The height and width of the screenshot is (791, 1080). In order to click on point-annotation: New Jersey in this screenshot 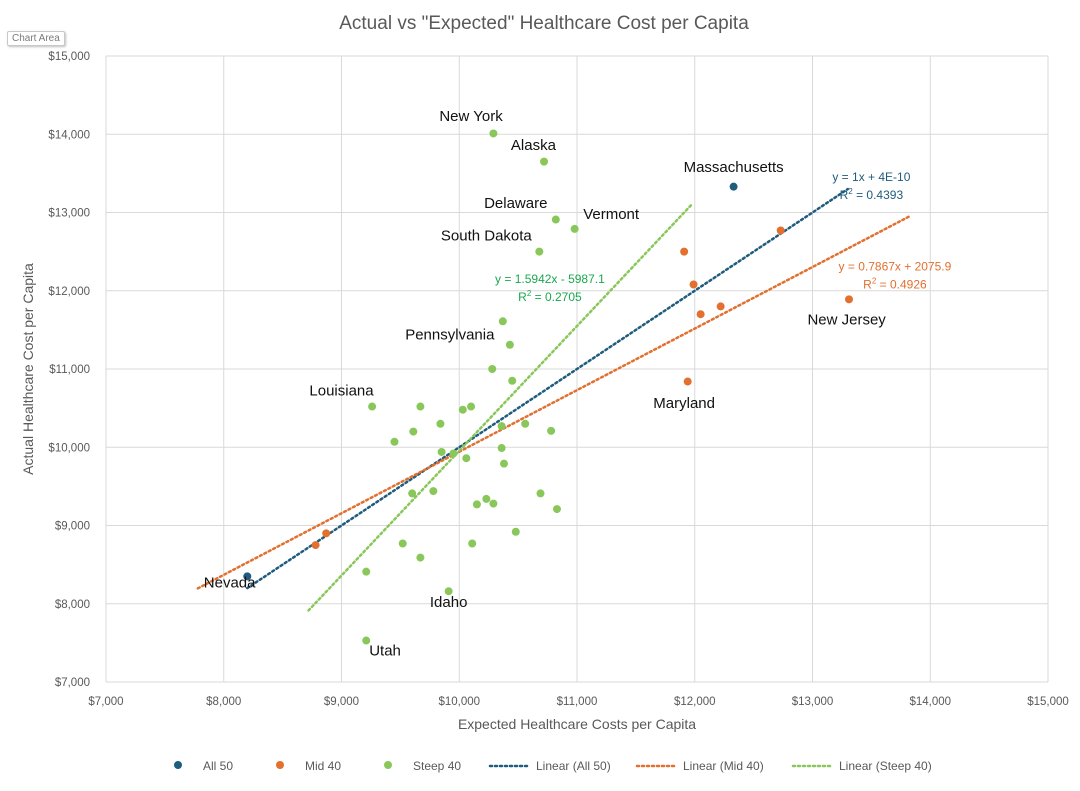, I will do `click(846, 319)`.